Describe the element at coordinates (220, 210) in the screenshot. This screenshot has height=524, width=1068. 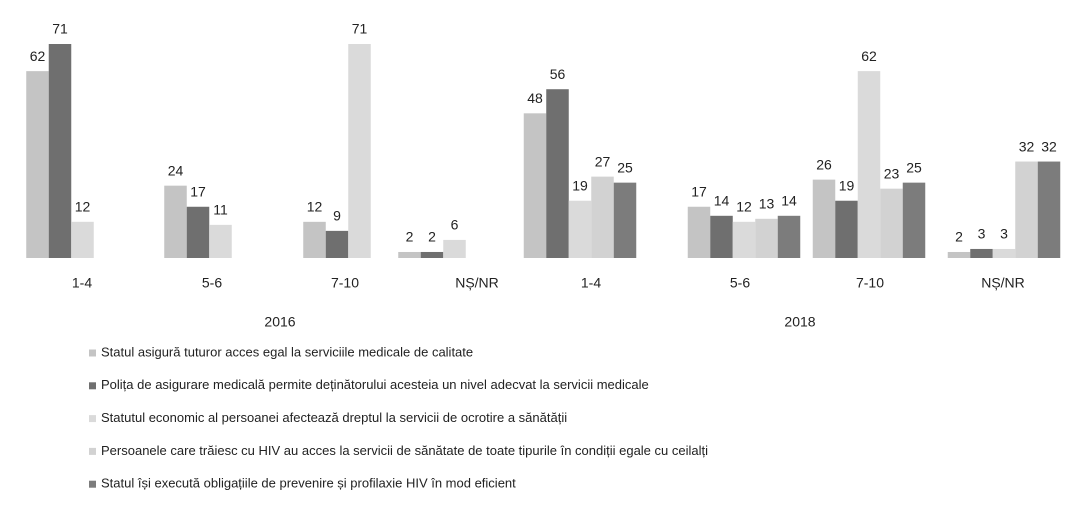
I see `value-label: 11` at that location.